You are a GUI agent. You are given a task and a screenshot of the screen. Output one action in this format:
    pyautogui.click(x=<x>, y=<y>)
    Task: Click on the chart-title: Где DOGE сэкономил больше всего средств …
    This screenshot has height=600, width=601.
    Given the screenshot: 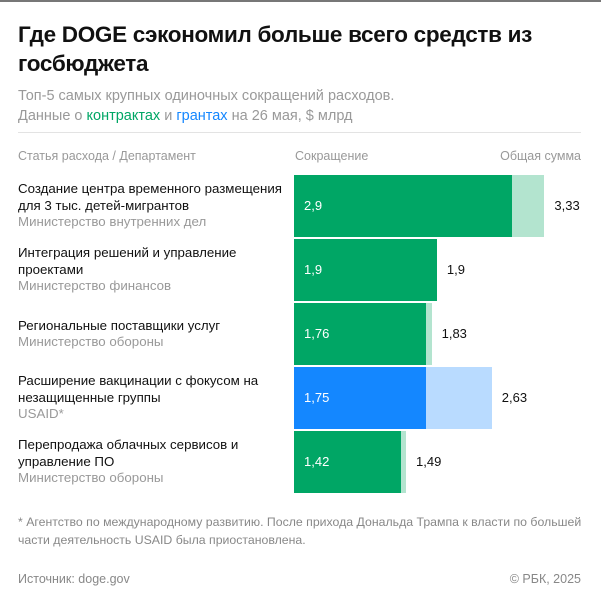 What is the action you would take?
    pyautogui.click(x=275, y=49)
    